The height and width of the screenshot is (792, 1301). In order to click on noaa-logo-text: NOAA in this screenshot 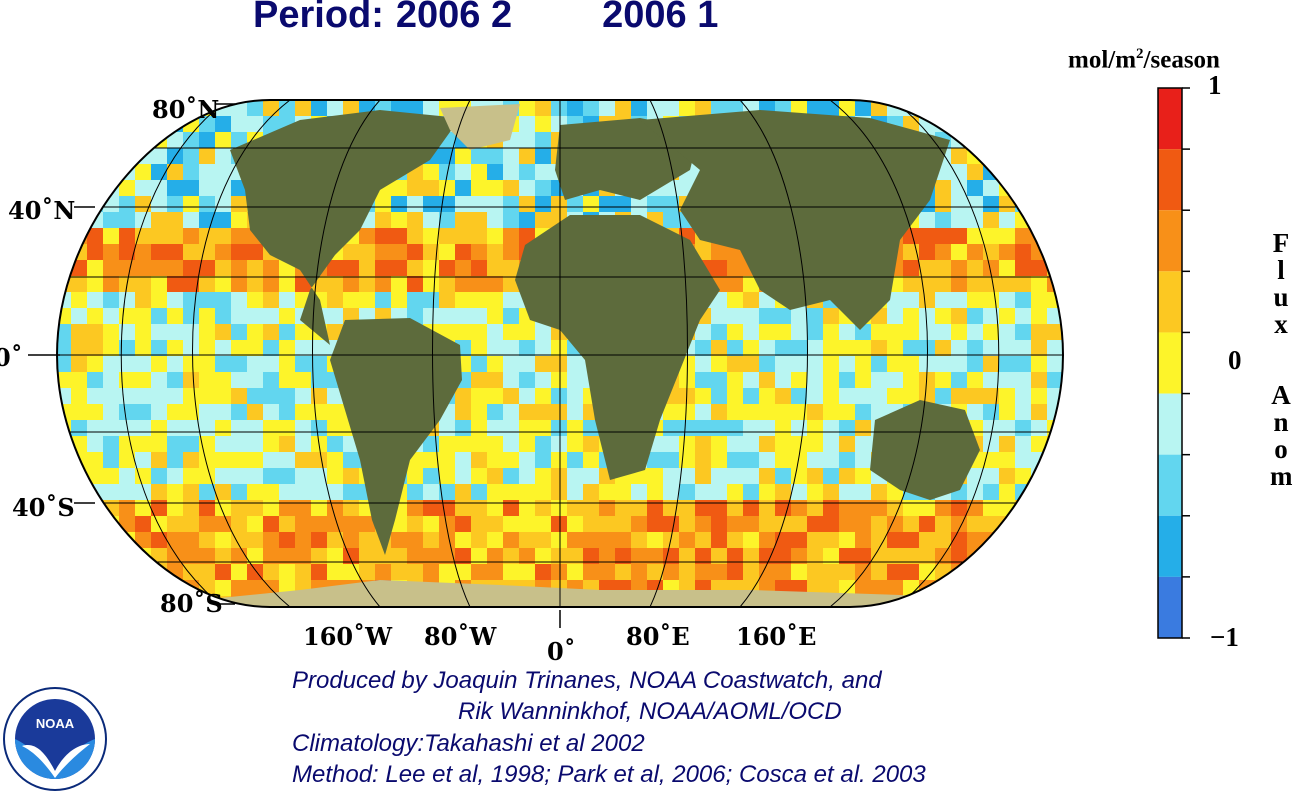, I will do `click(55, 723)`.